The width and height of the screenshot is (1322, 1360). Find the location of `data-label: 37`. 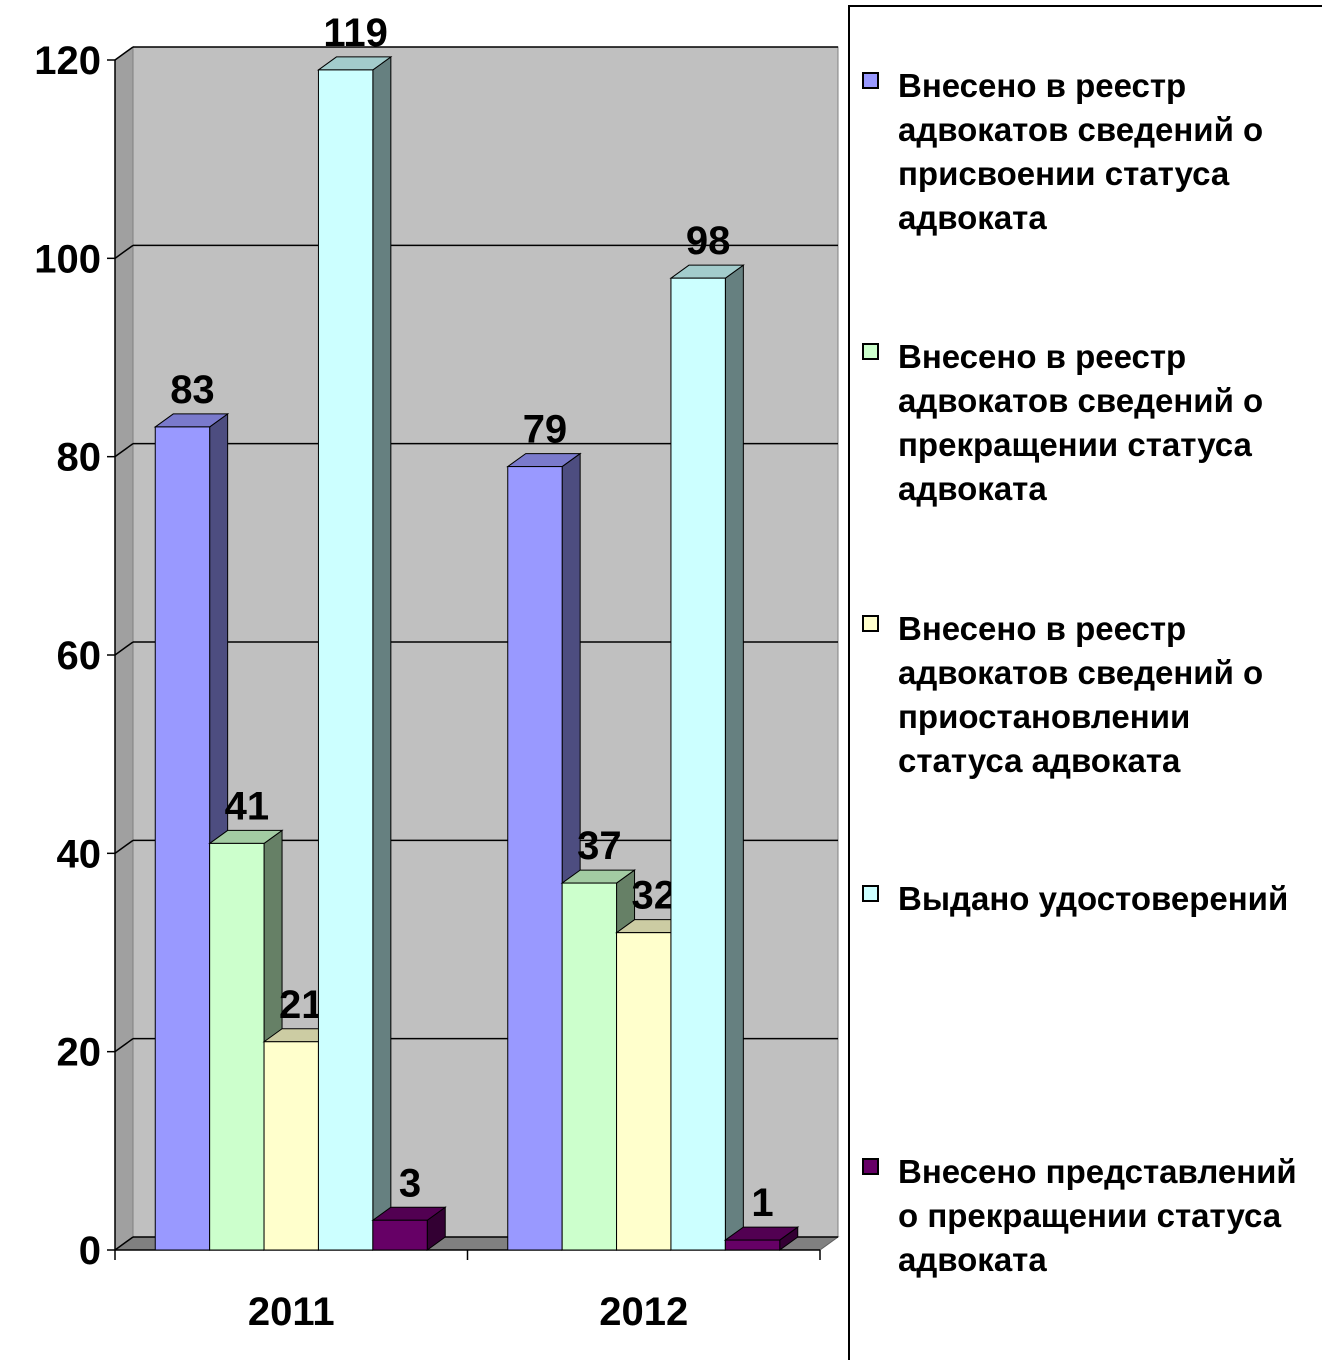

data-label: 37 is located at coordinates (599, 846).